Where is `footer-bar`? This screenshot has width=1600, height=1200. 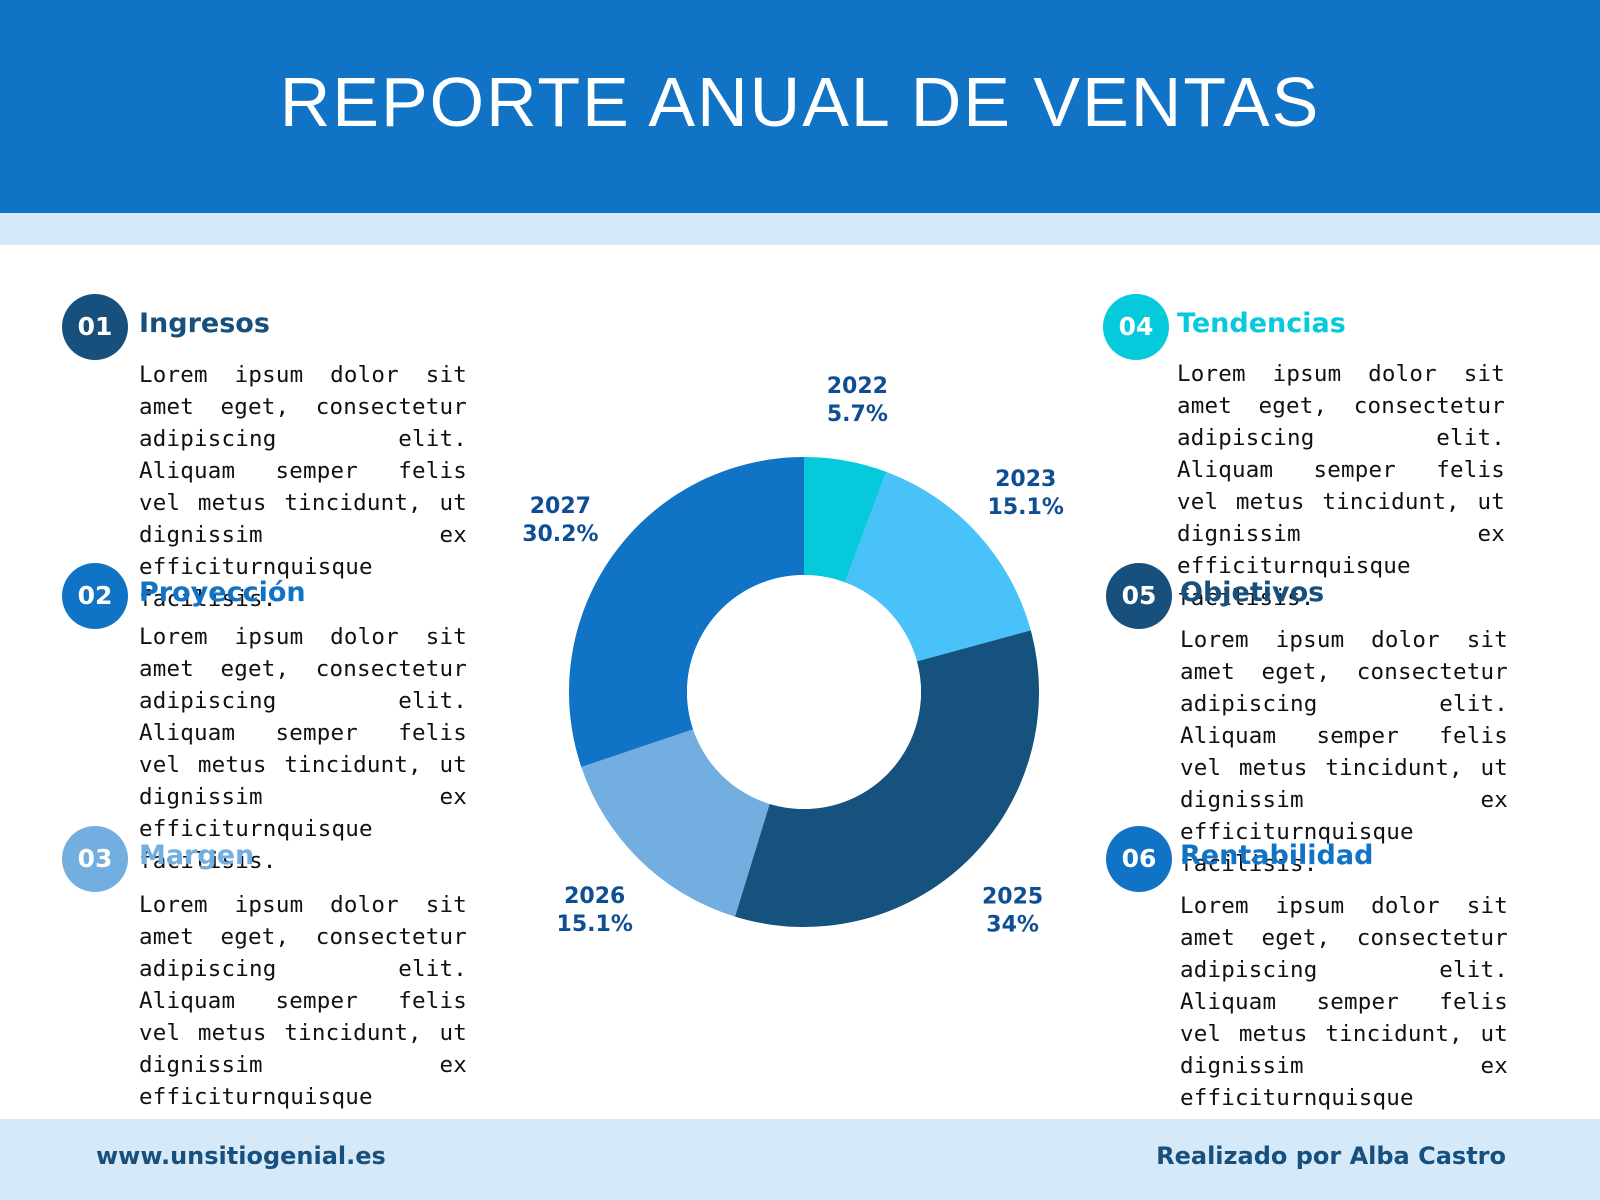 footer-bar is located at coordinates (800, 1159).